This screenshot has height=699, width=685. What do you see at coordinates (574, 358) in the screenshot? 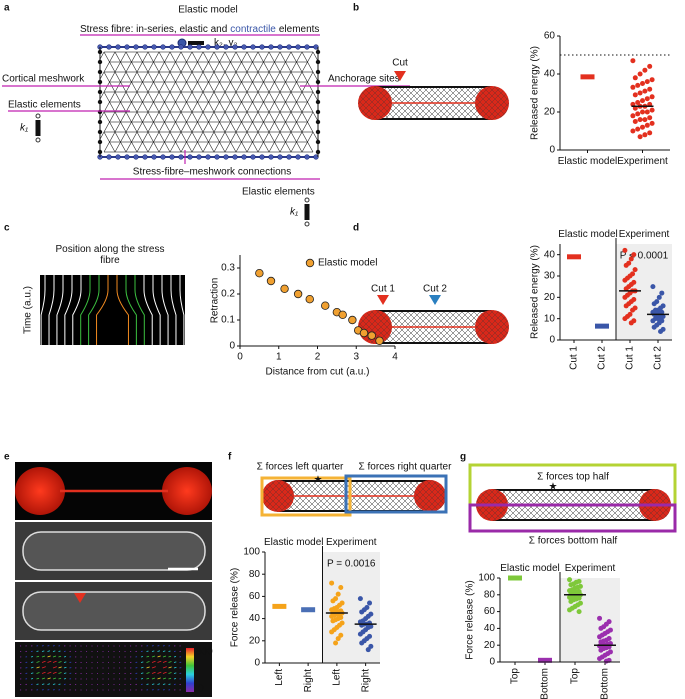
I see `x-tick-label: Cut 1` at bounding box center [574, 358].